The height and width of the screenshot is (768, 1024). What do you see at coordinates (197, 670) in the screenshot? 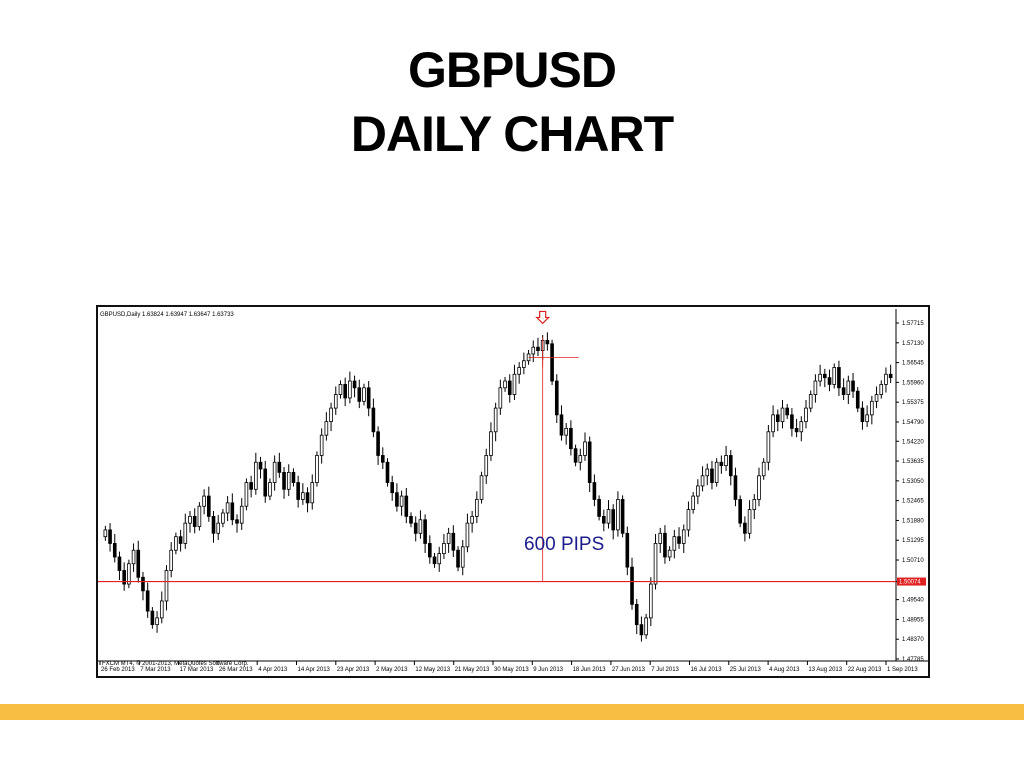
I see `x-tick-label: 17 Mar 2013` at bounding box center [197, 670].